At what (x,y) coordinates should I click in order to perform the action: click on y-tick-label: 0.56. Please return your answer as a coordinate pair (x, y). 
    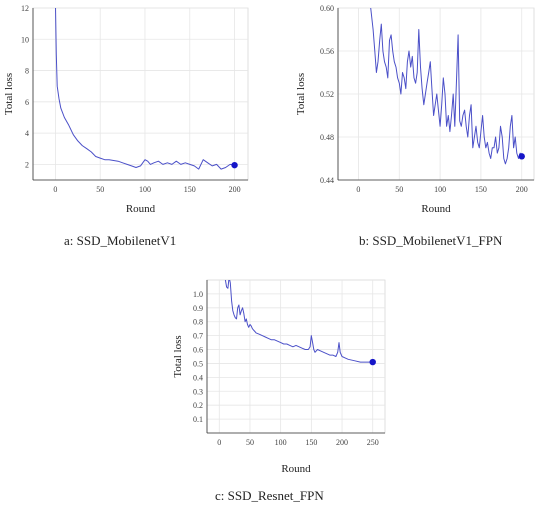
    Looking at the image, I should click on (327, 51).